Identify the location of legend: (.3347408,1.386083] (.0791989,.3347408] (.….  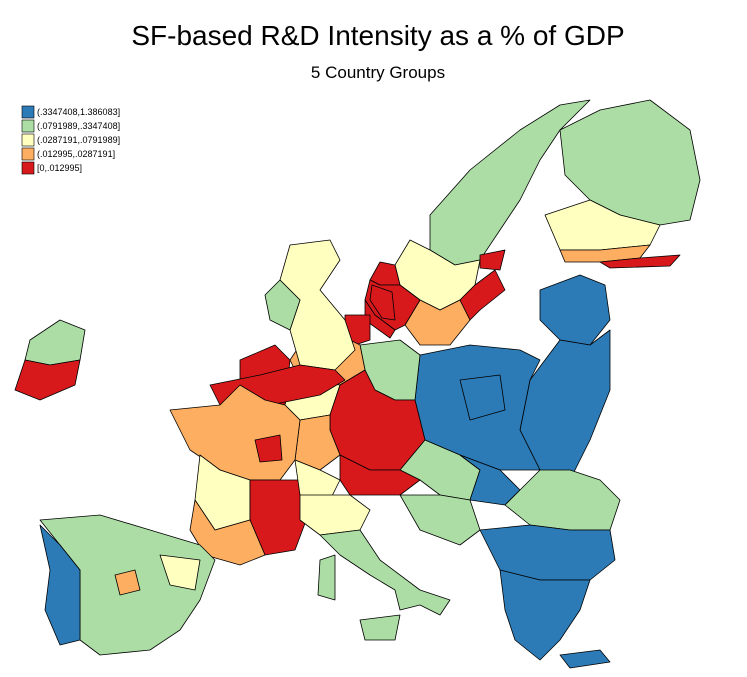
(70, 140).